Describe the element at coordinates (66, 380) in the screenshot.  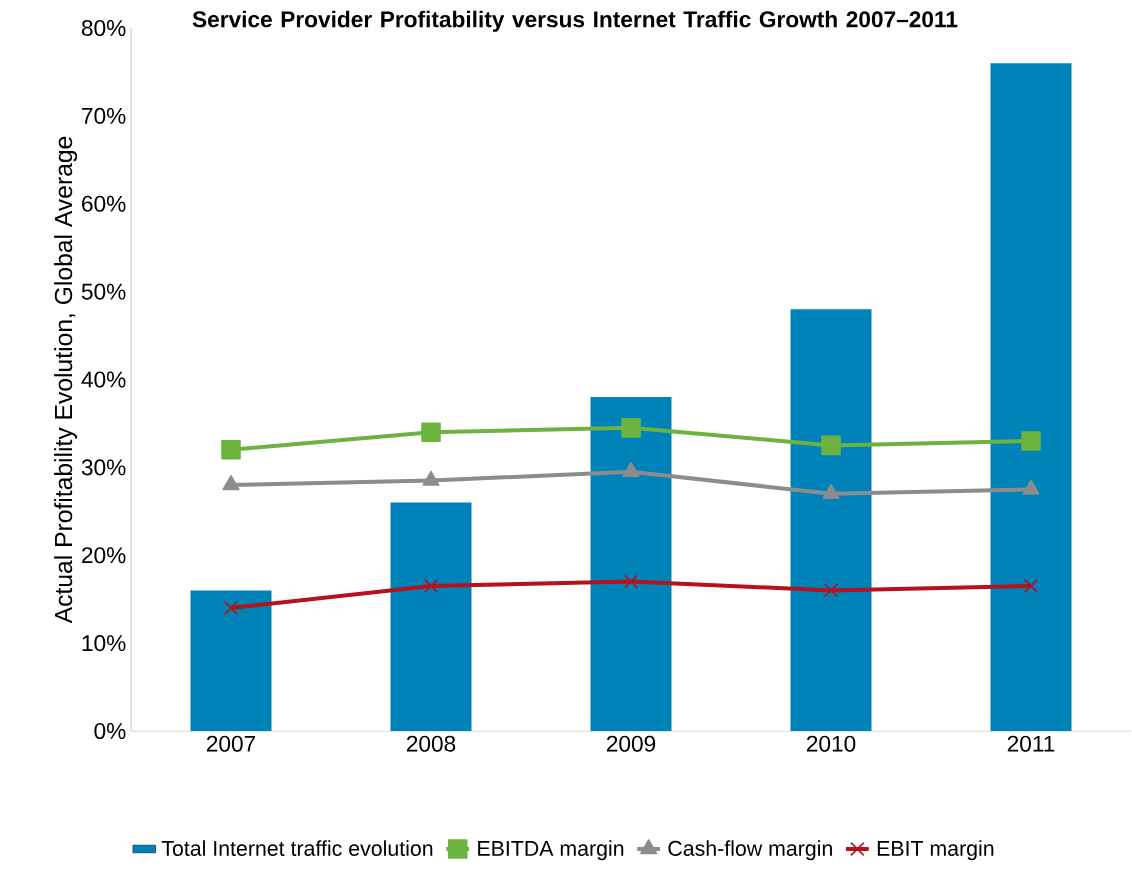
I see `y-axis-title: Actual Profitability Evolution, Global Average` at that location.